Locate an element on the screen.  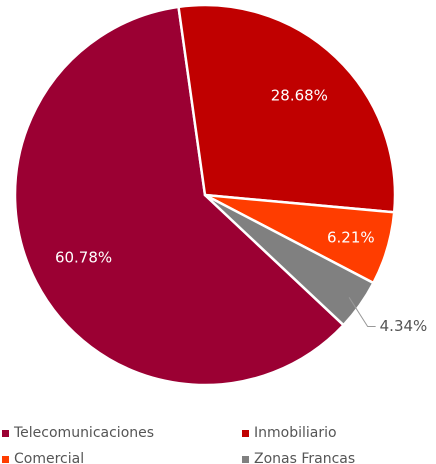
data-label: 28.68% is located at coordinates (299, 95).